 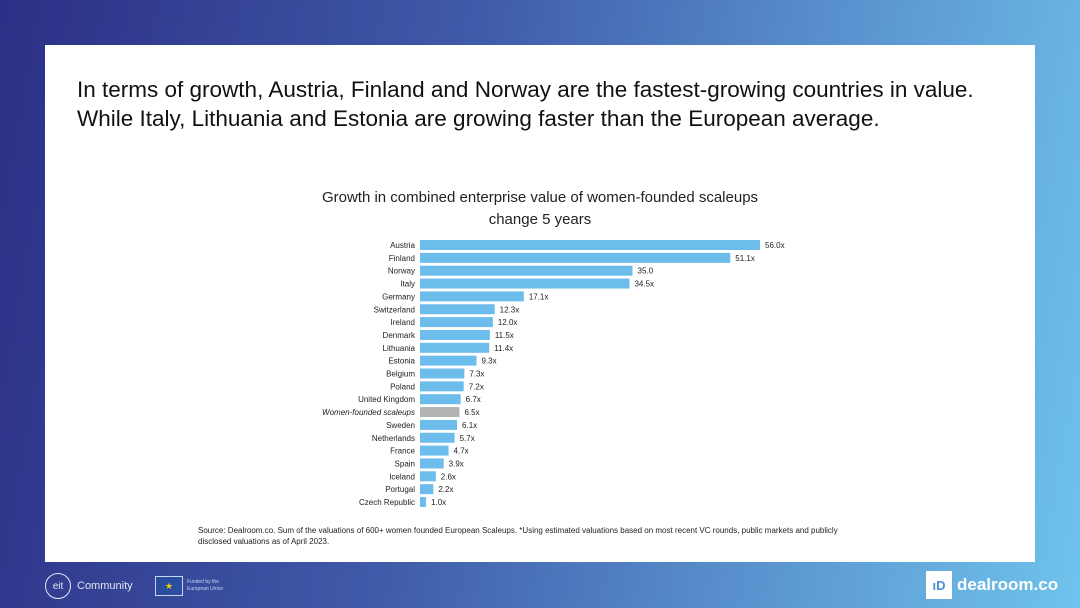 What do you see at coordinates (504, 335) in the screenshot?
I see `value-label: 11.5x` at bounding box center [504, 335].